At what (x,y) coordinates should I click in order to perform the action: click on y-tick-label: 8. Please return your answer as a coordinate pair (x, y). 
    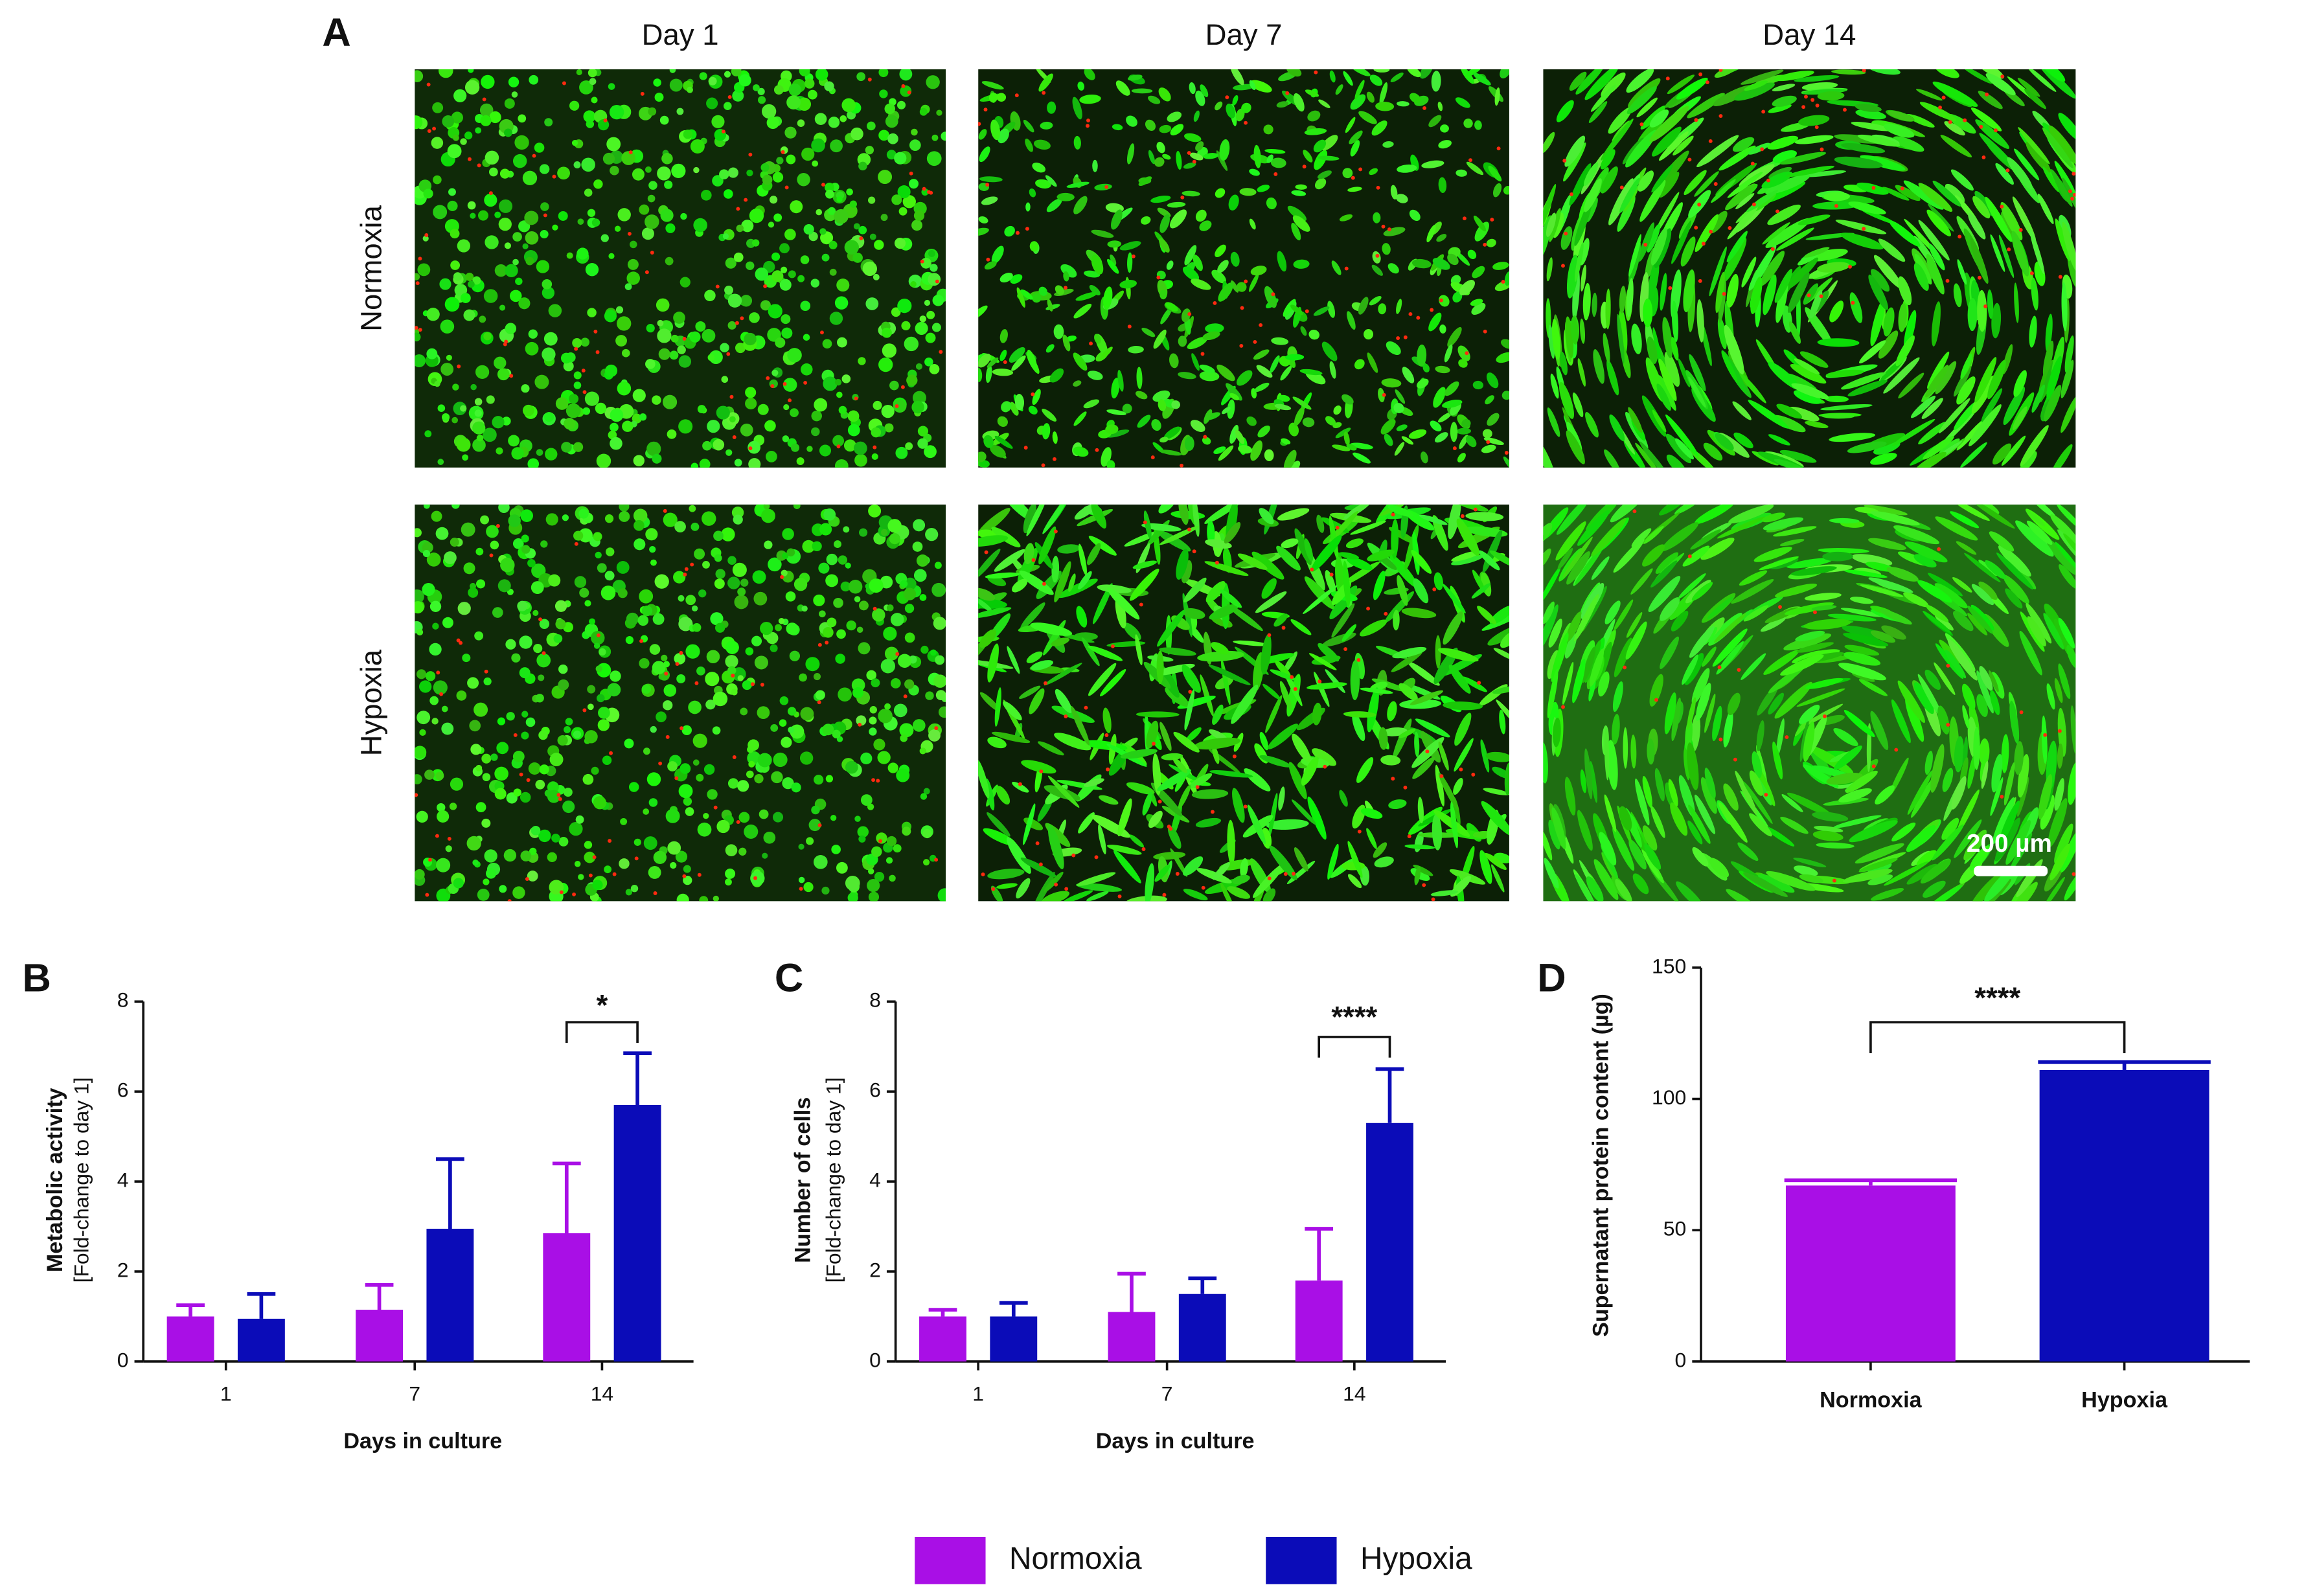
    Looking at the image, I should click on (875, 1000).